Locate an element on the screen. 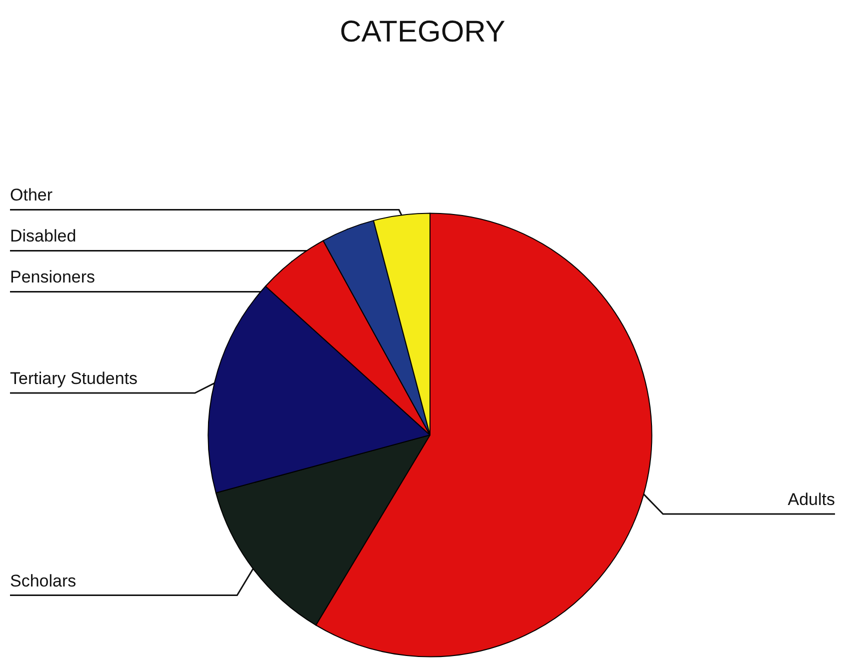 This screenshot has width=845, height=672. slice-label: Tertiary Students is located at coordinates (74, 378).